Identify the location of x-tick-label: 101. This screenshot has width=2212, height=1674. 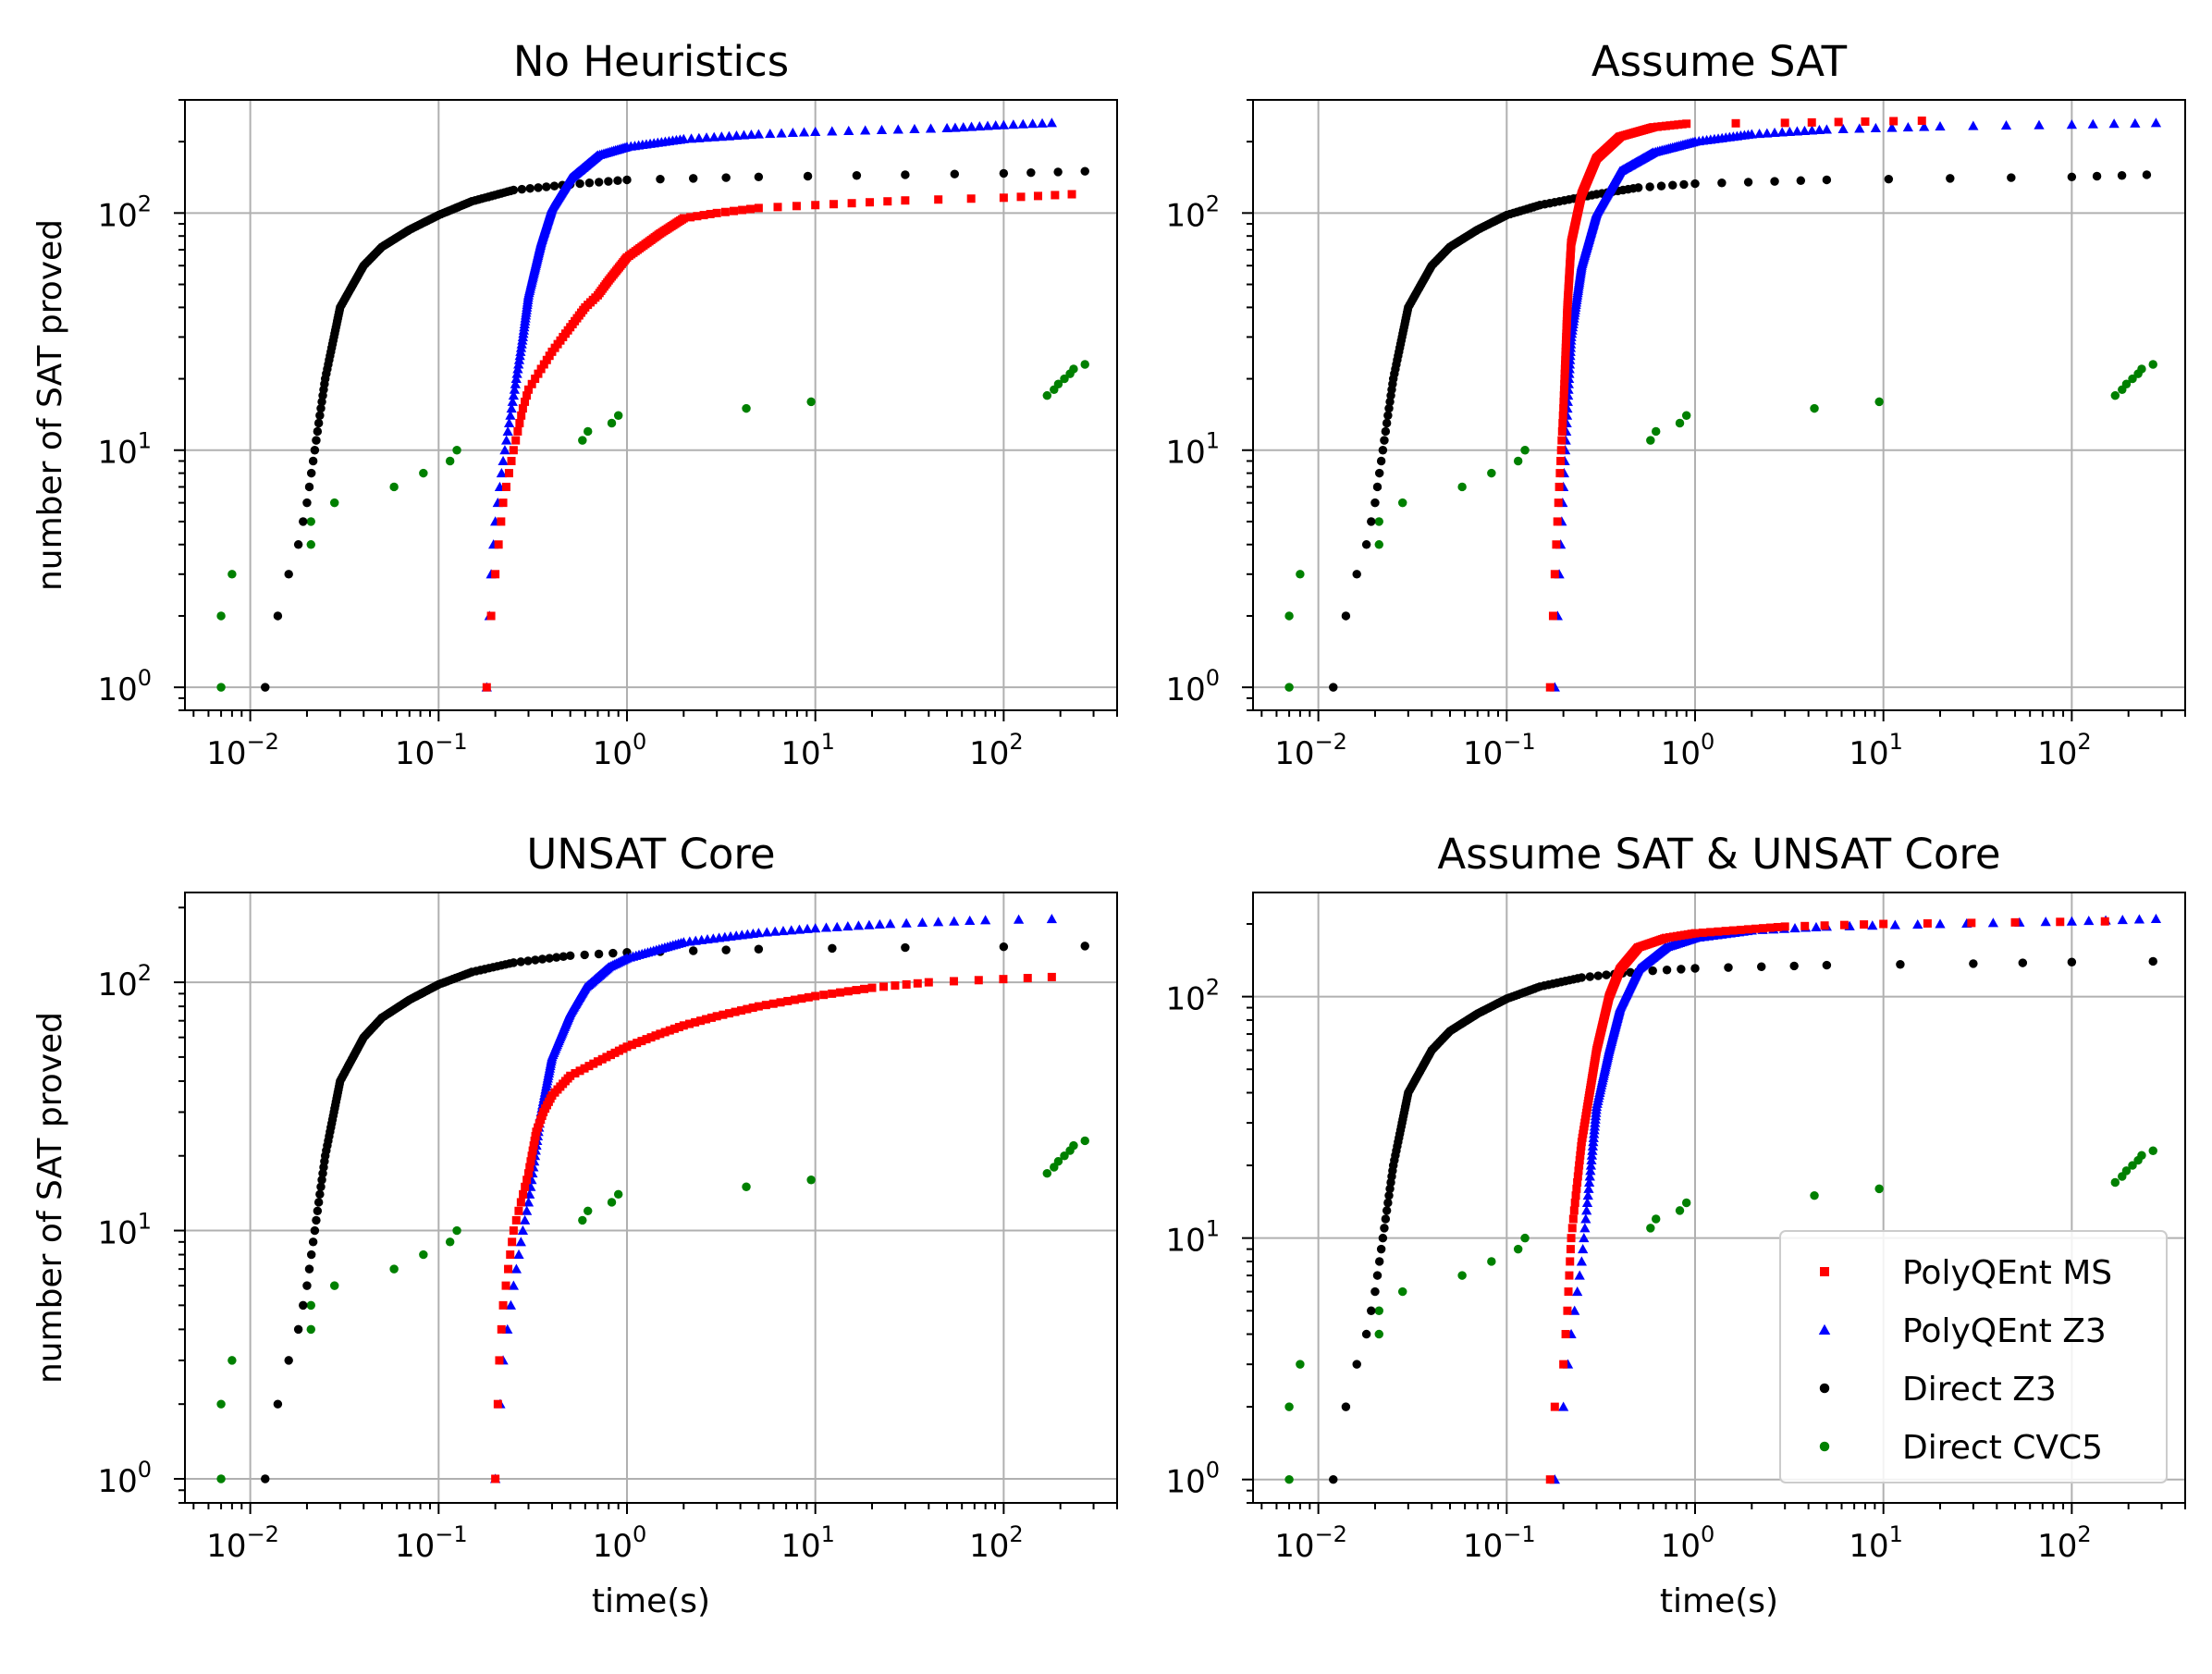
(808, 1543).